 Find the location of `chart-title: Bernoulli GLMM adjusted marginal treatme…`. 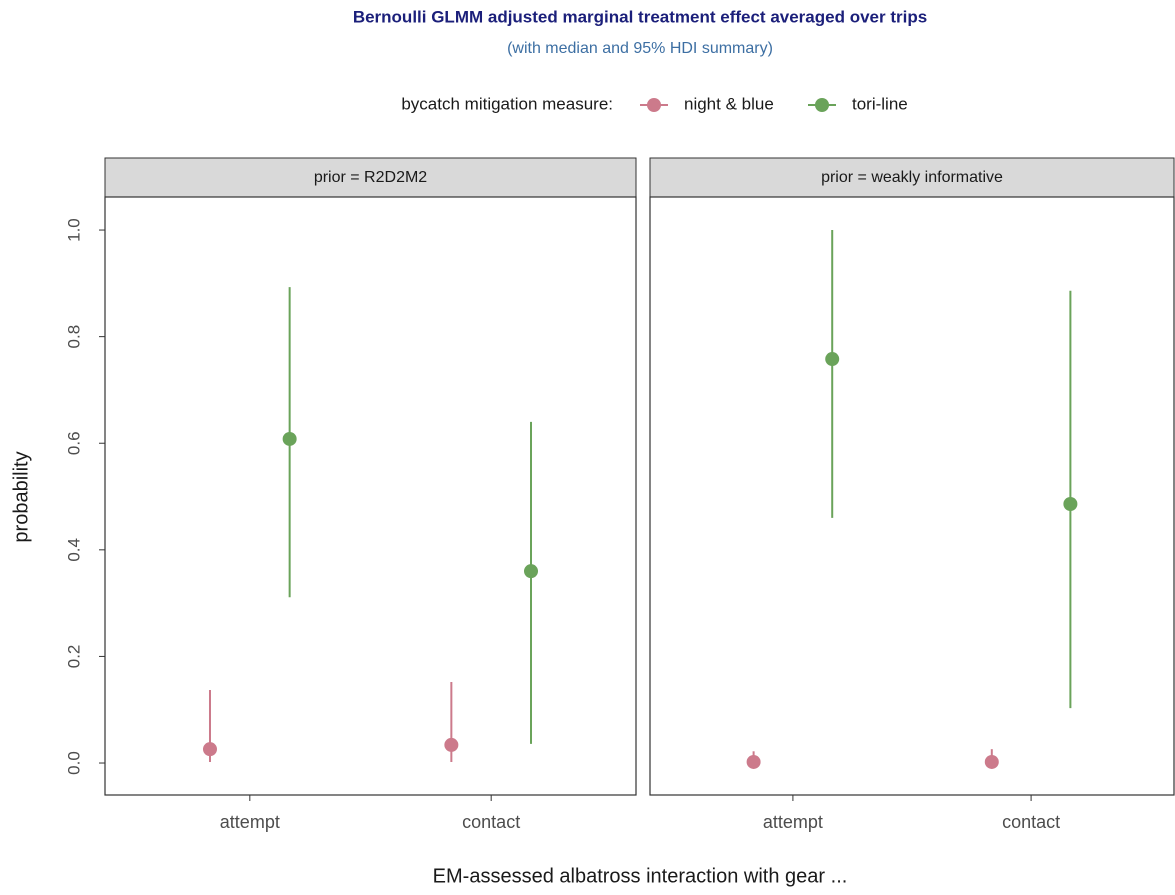

chart-title: Bernoulli GLMM adjusted marginal treatme… is located at coordinates (640, 16).